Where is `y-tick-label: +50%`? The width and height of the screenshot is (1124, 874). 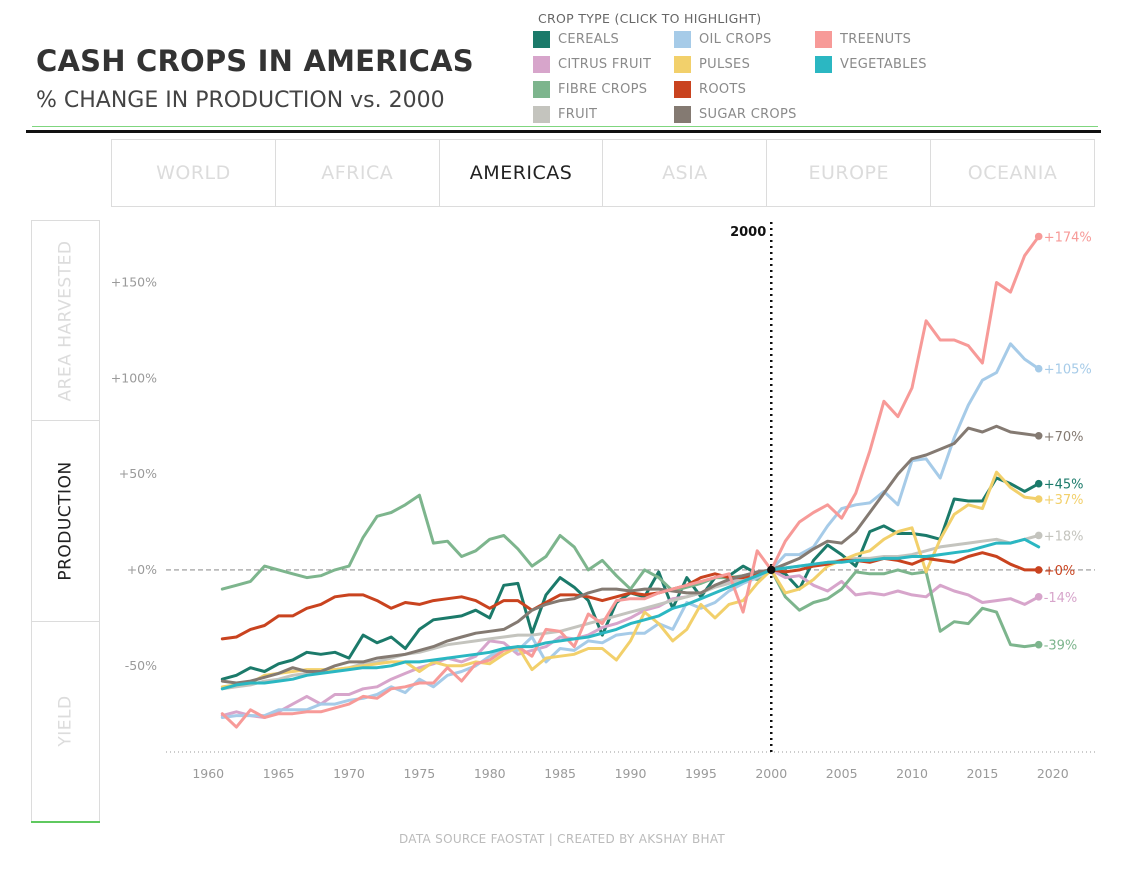
y-tick-label: +50% is located at coordinates (138, 473).